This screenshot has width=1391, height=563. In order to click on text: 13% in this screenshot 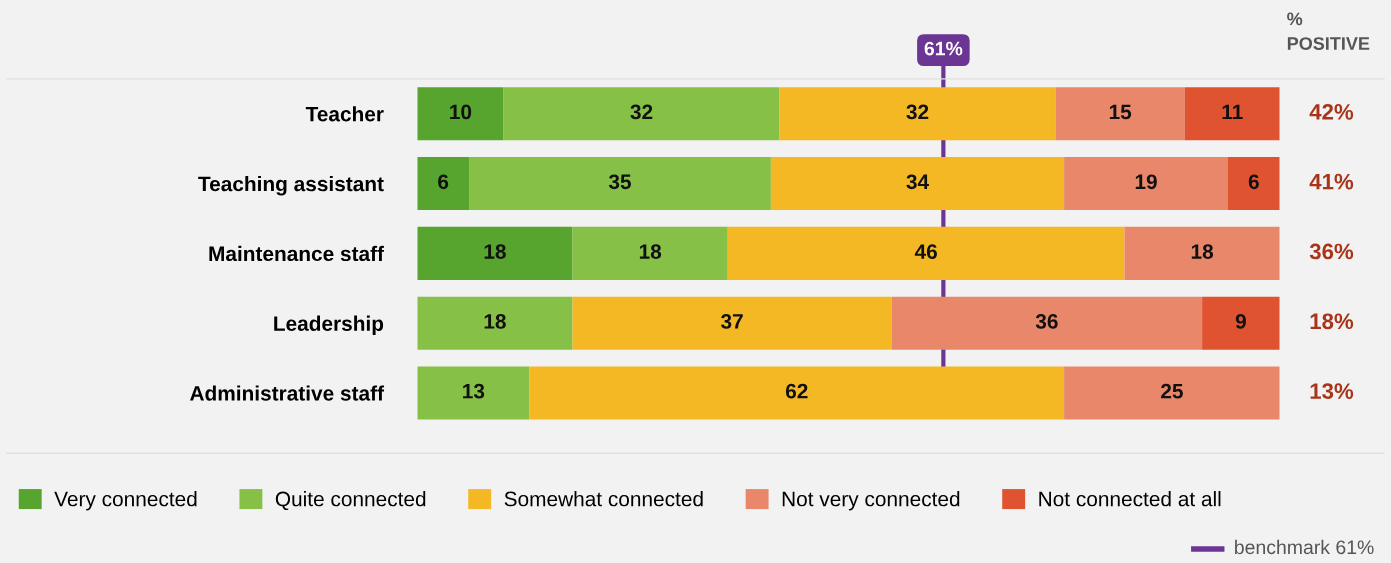, I will do `click(1332, 391)`.